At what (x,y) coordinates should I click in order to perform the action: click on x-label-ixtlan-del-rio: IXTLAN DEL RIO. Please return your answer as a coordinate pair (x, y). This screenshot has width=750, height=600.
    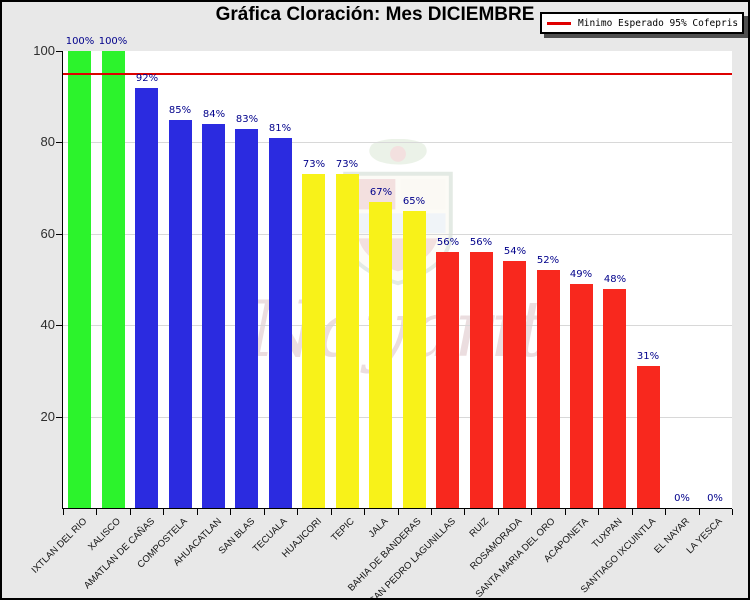
    Looking at the image, I should click on (59, 546).